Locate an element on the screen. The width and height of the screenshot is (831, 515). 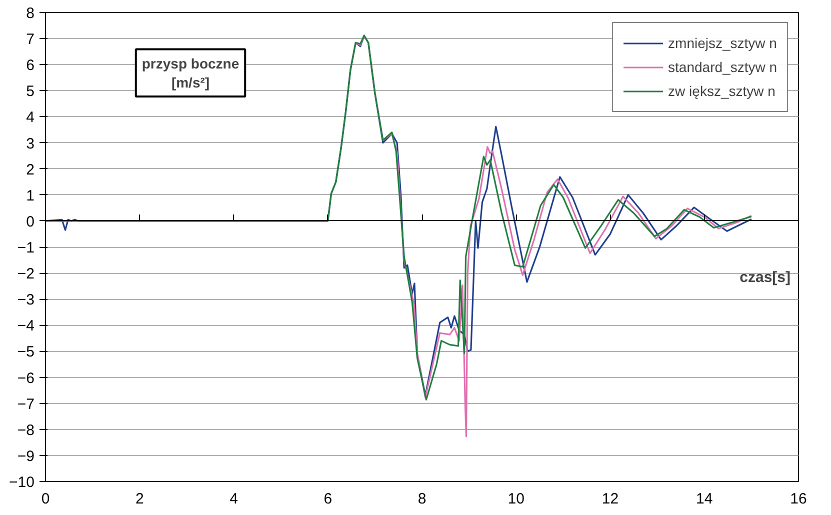
x-tick-label: 0 is located at coordinates (45, 499).